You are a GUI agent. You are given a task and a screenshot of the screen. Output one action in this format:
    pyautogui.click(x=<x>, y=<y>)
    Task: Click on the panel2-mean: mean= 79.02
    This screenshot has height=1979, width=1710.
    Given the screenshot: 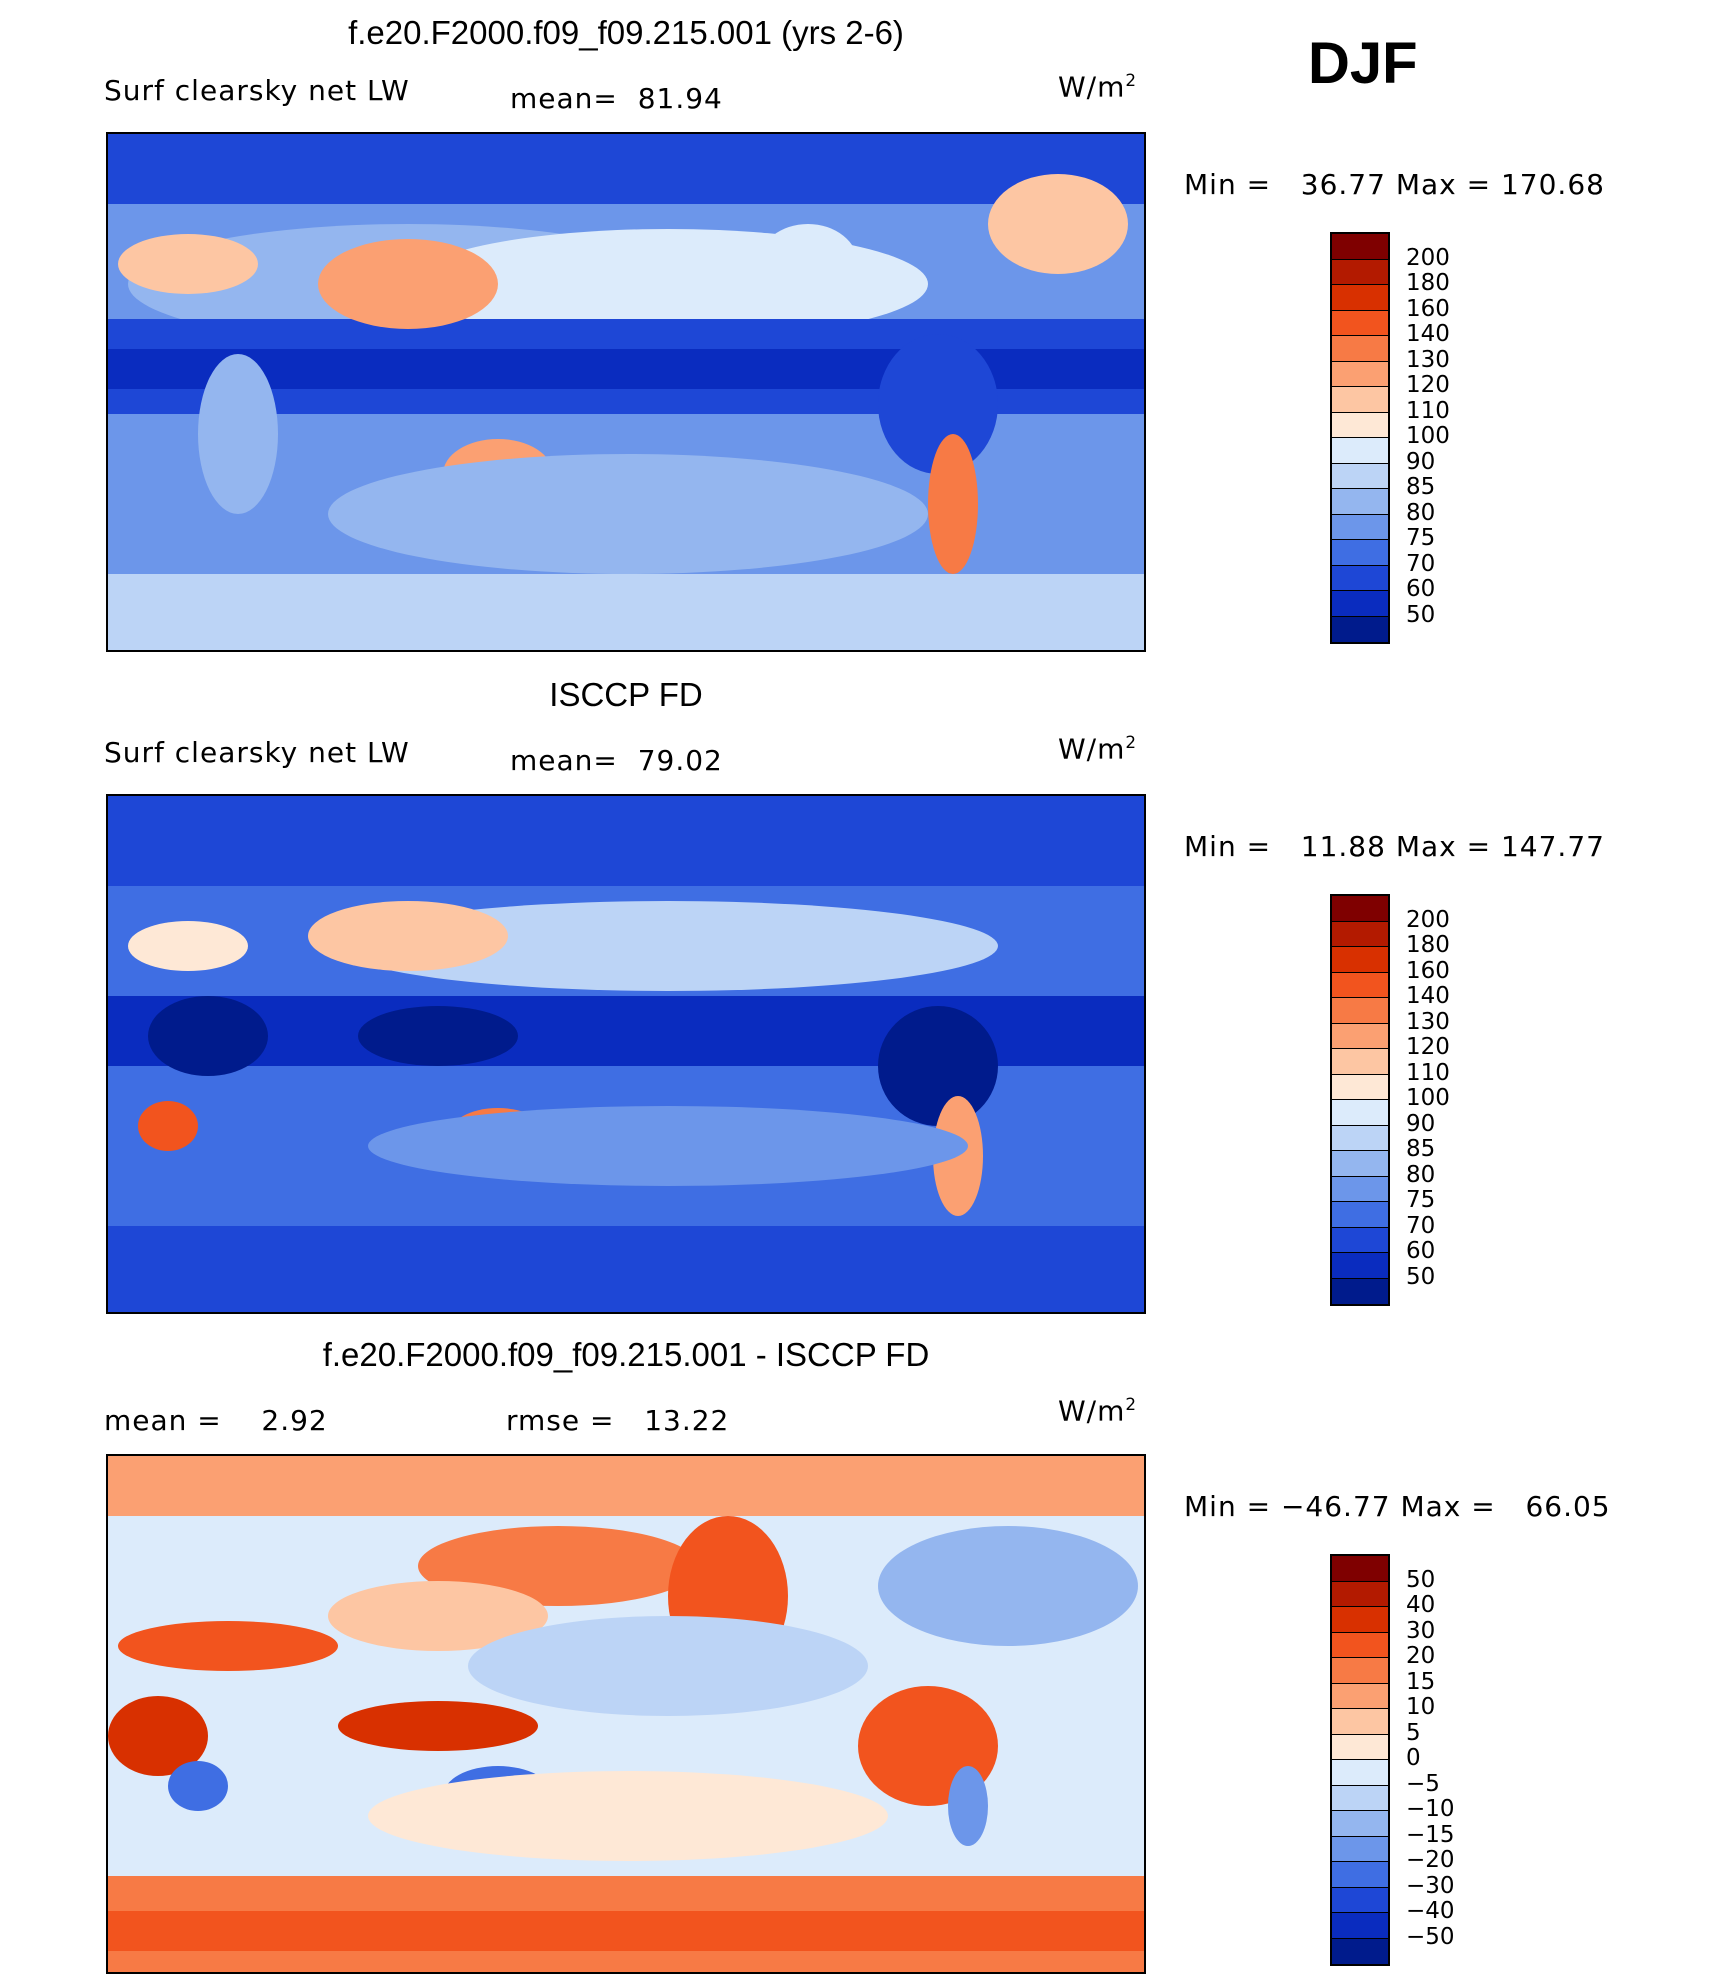 What is the action you would take?
    pyautogui.click(x=616, y=760)
    